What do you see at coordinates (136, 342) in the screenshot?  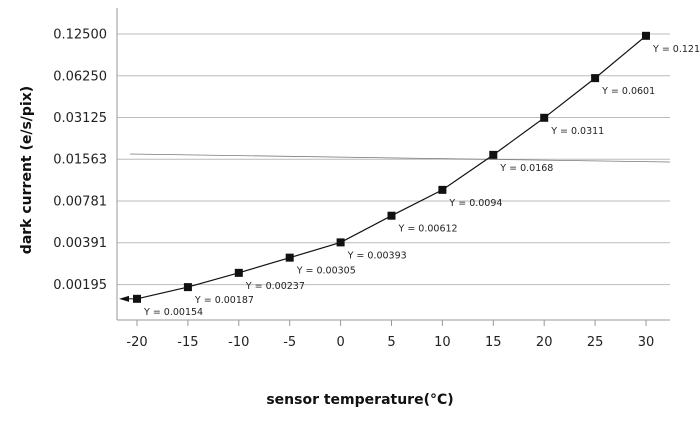 I see `x-tick-label: -20` at bounding box center [136, 342].